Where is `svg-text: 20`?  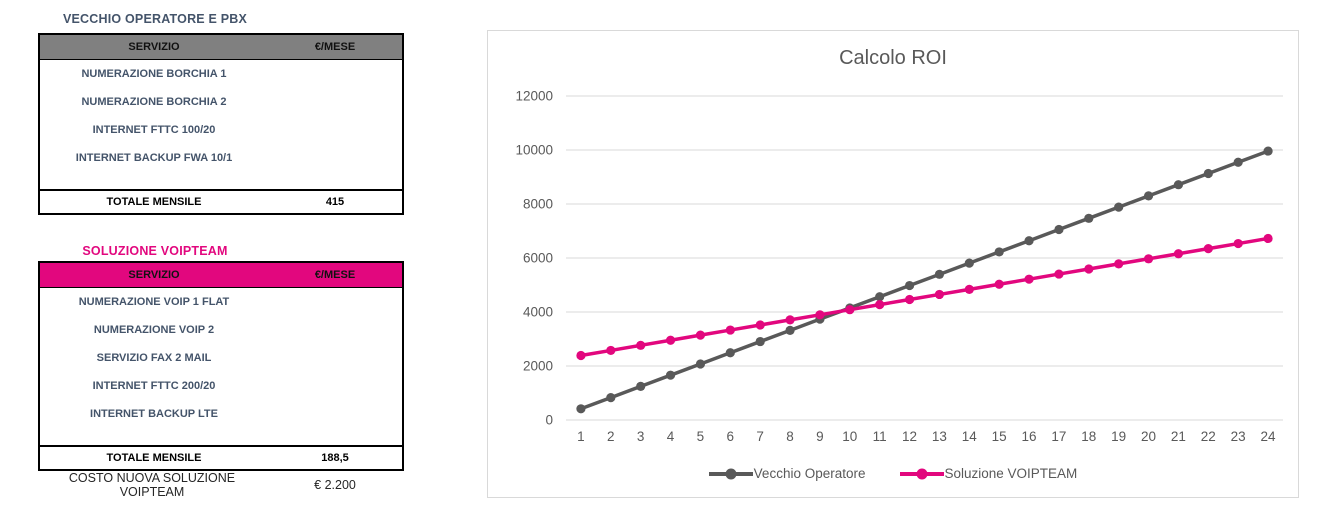 svg-text: 20 is located at coordinates (1148, 436).